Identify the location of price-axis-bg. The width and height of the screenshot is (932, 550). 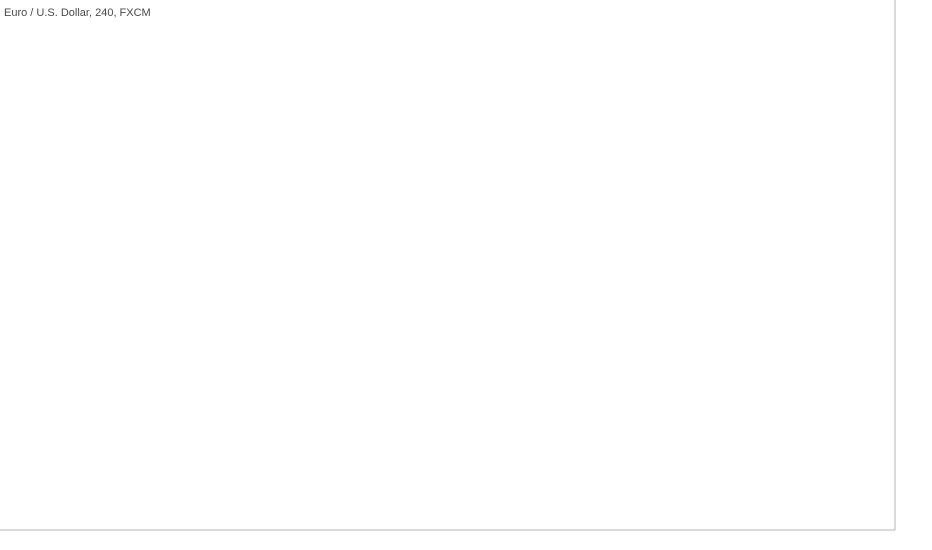
(913, 275).